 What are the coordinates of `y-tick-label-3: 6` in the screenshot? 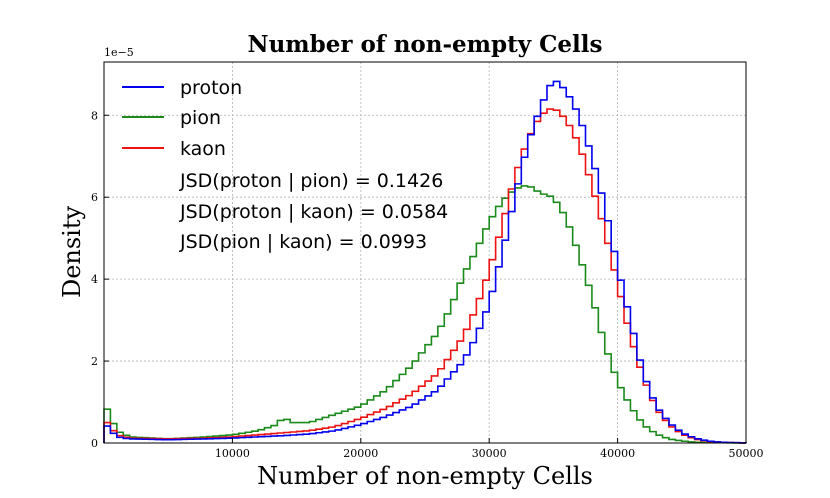 It's located at (94, 197).